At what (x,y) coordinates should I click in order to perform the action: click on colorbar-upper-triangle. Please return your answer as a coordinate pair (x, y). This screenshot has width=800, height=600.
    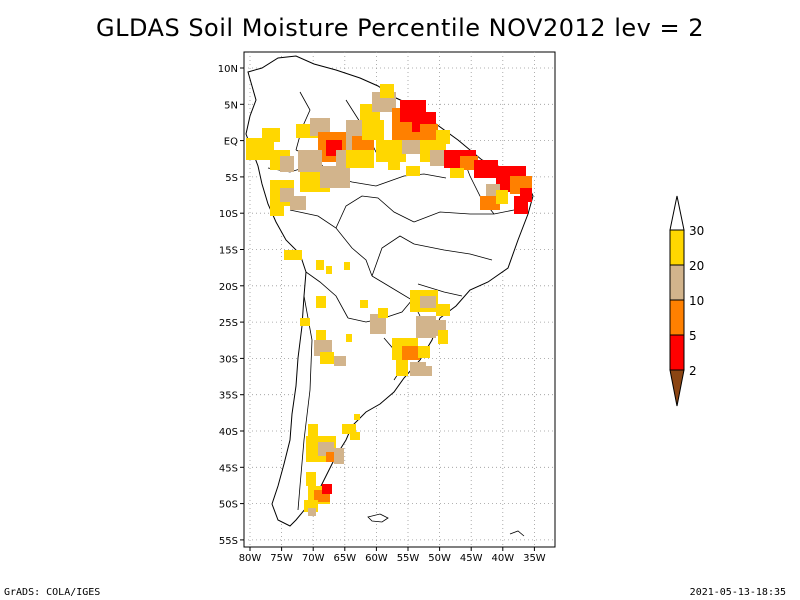
    Looking at the image, I should click on (677, 213).